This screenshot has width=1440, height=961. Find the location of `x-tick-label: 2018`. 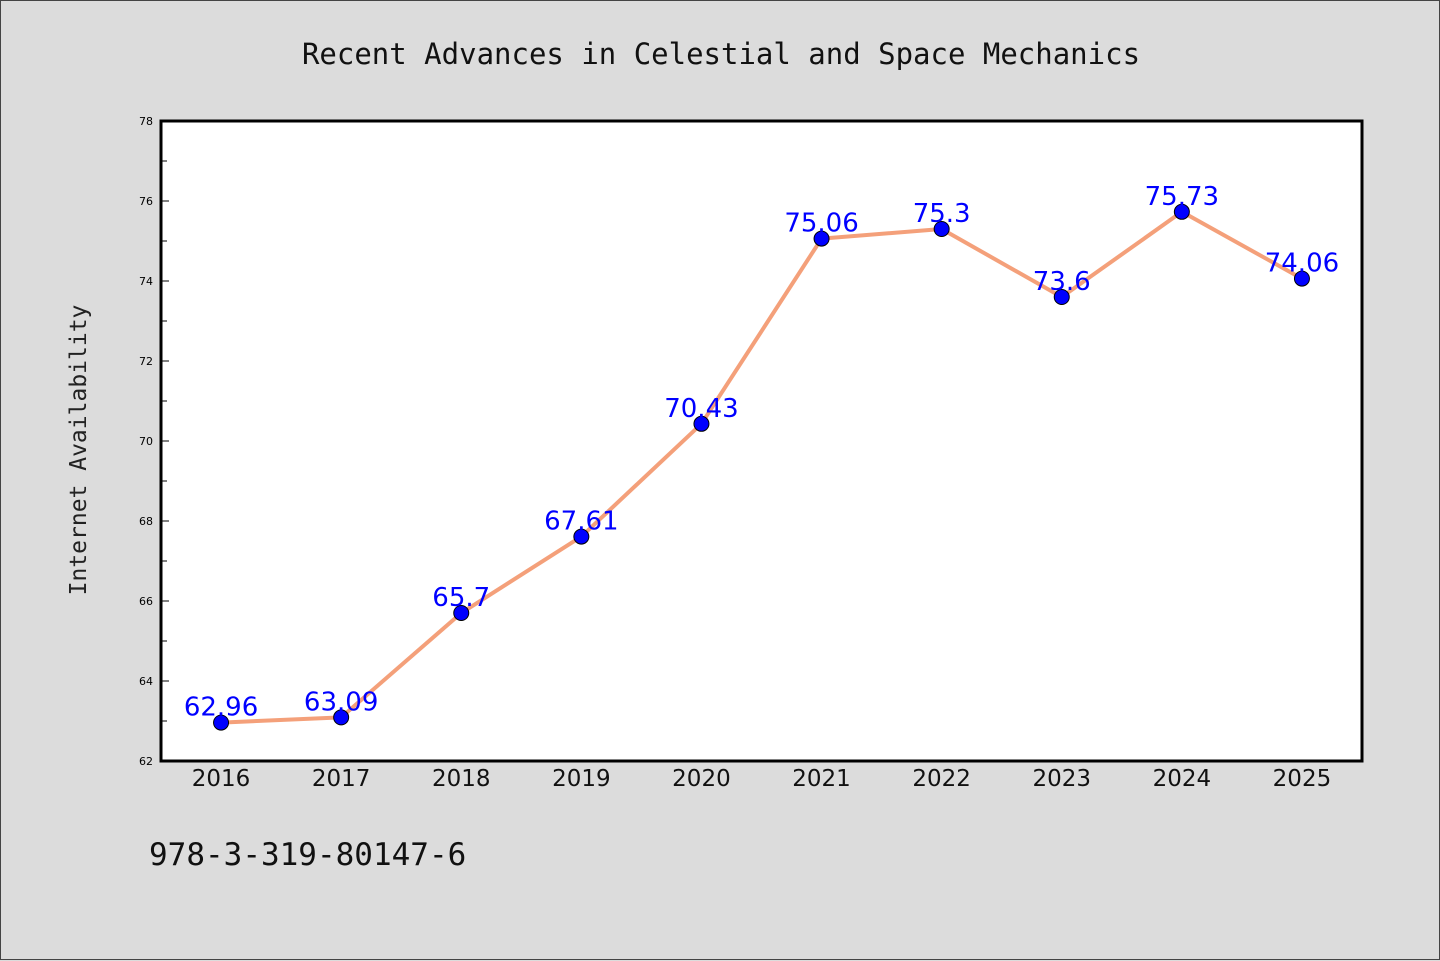

x-tick-label: 2018 is located at coordinates (461, 779).